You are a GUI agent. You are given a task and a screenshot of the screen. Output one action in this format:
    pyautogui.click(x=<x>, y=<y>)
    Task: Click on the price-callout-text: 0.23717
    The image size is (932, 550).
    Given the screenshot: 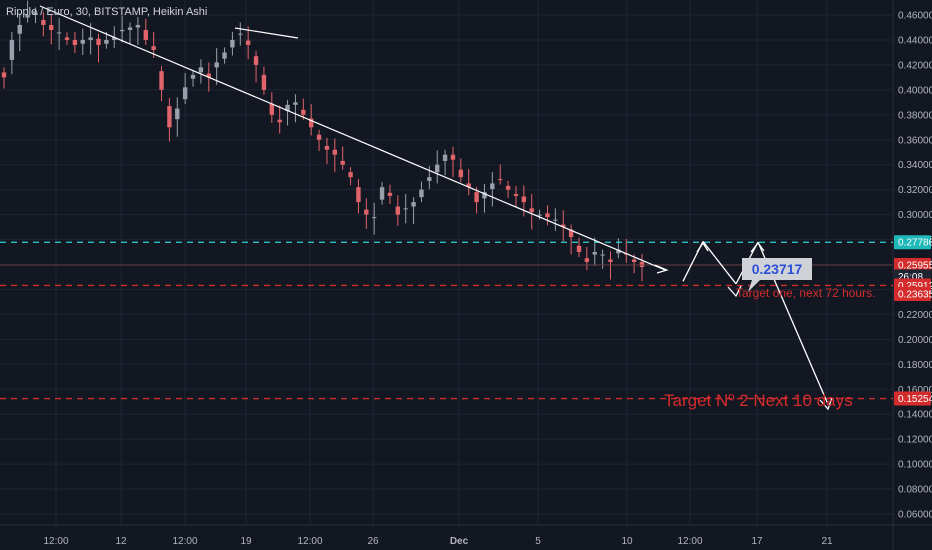 What is the action you would take?
    pyautogui.click(x=777, y=269)
    